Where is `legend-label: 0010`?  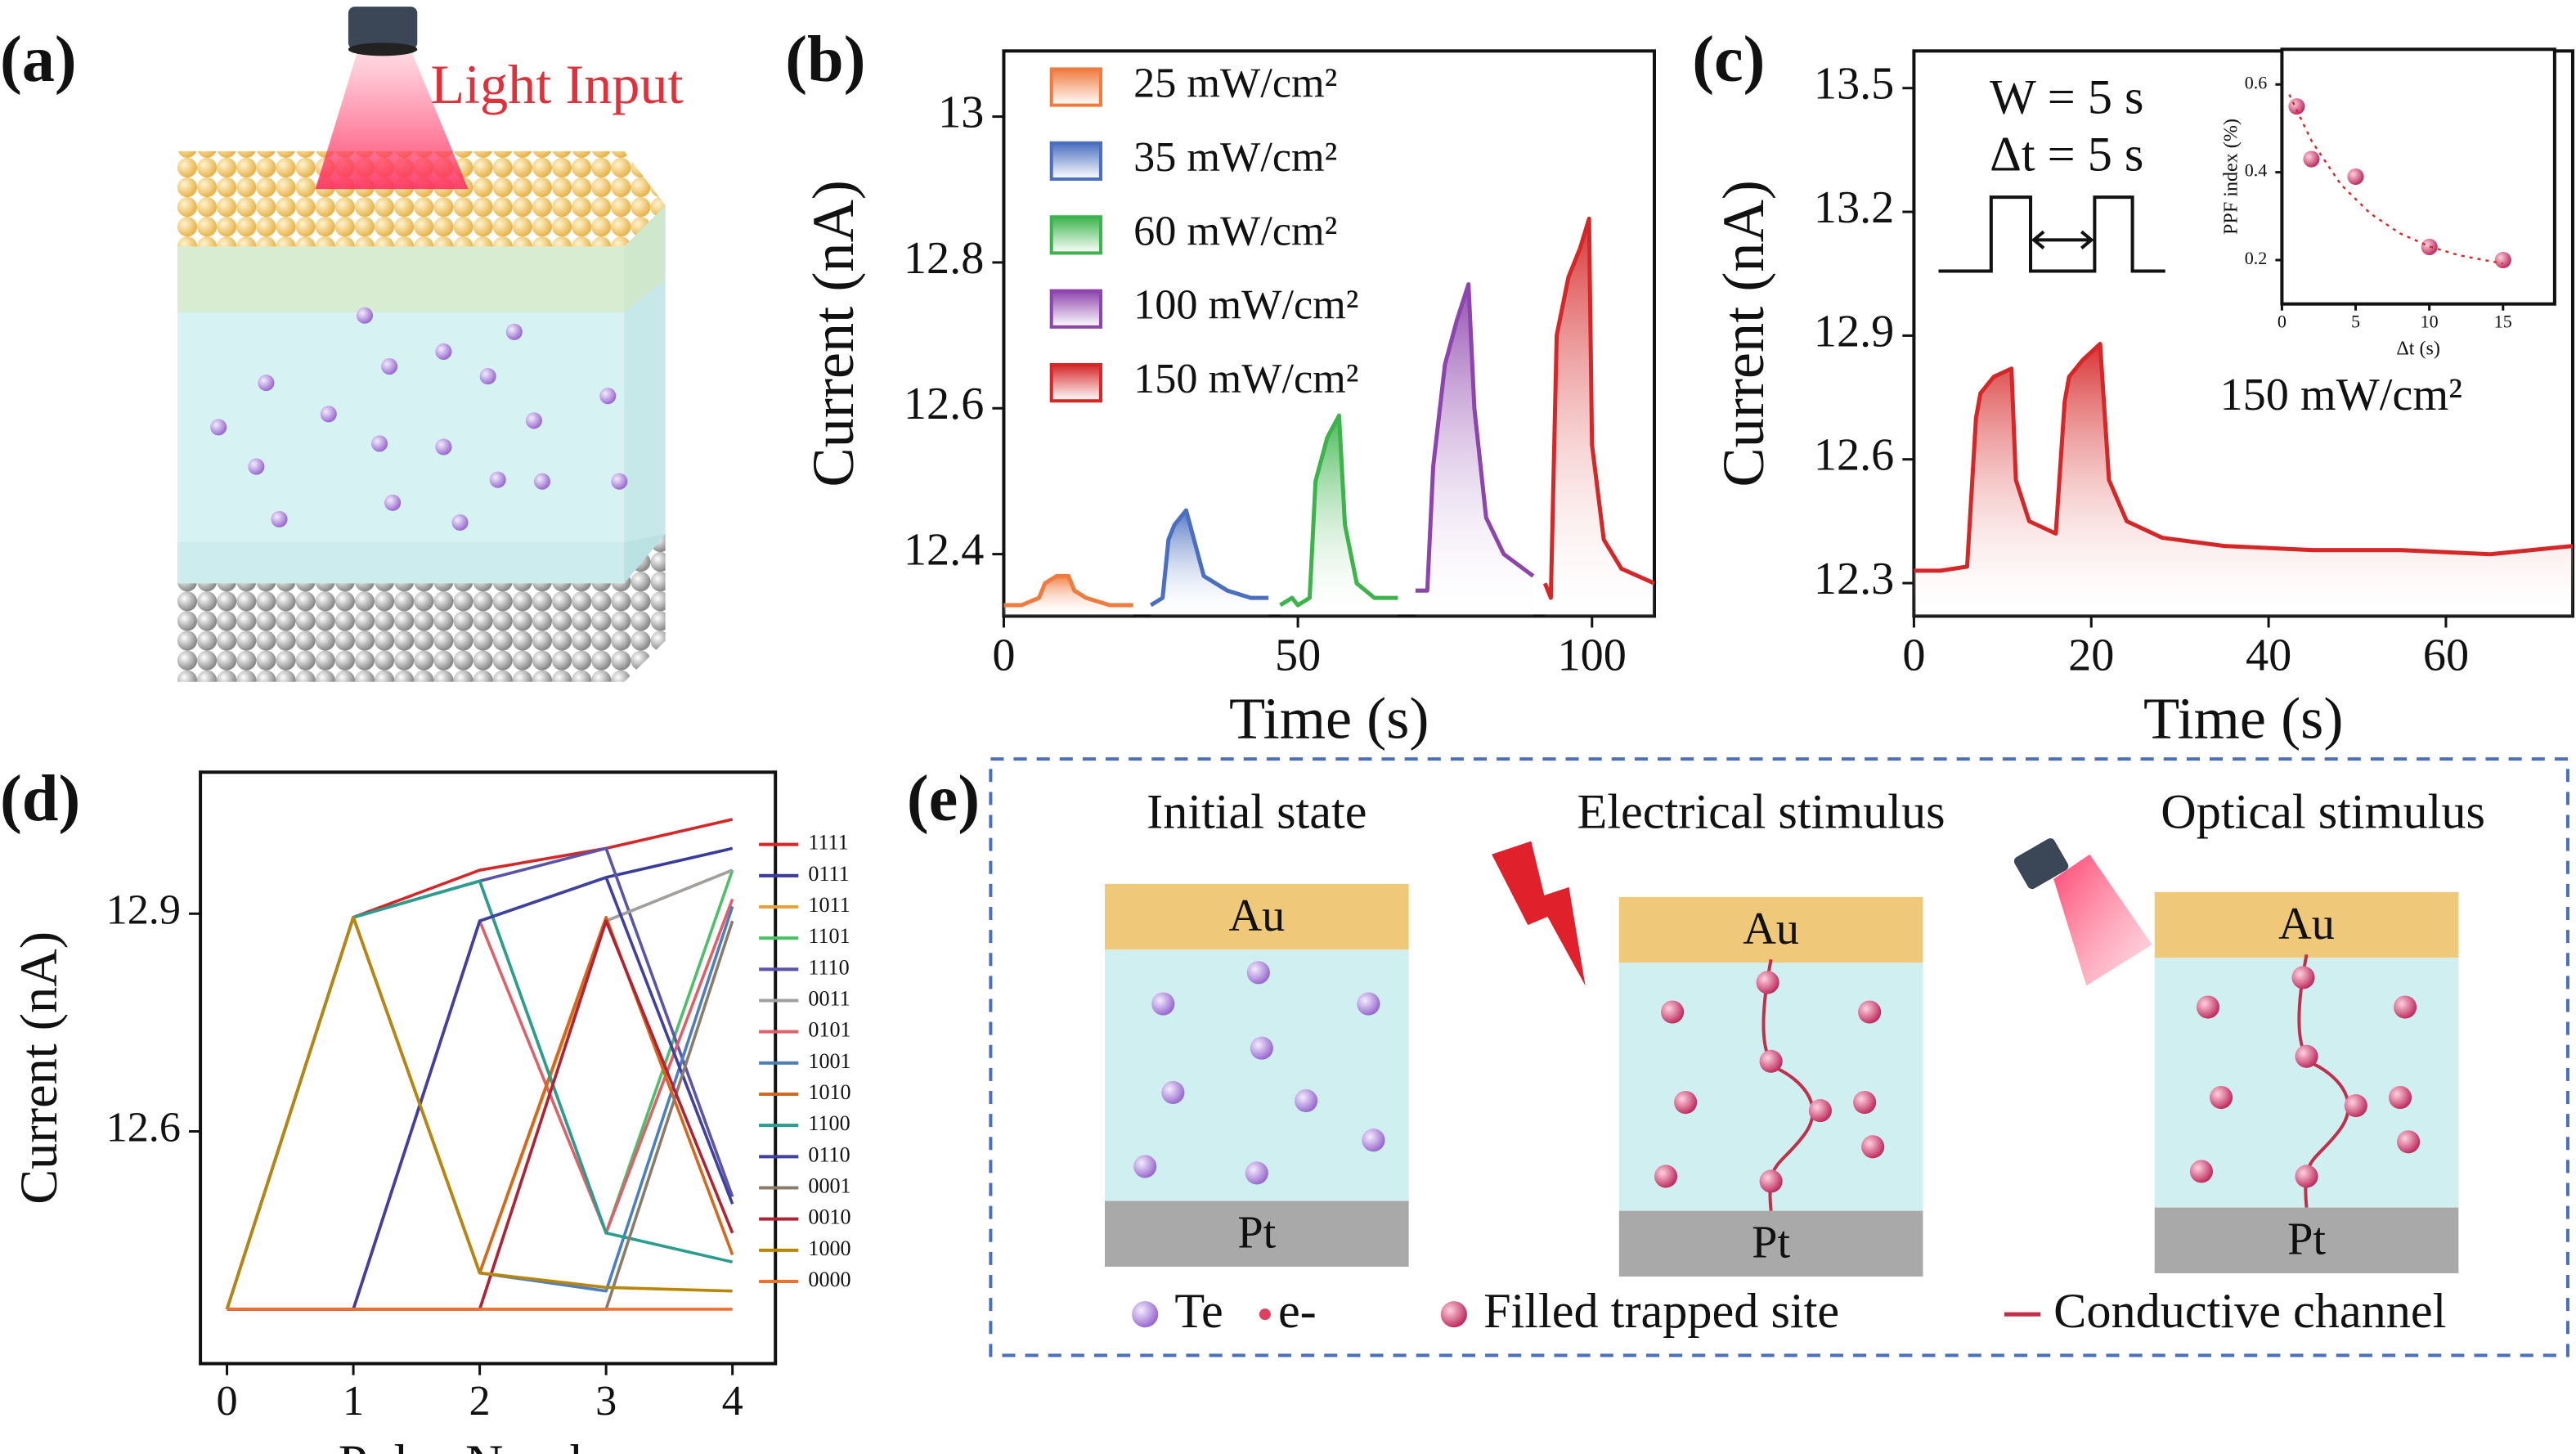
legend-label: 0010 is located at coordinates (829, 1217).